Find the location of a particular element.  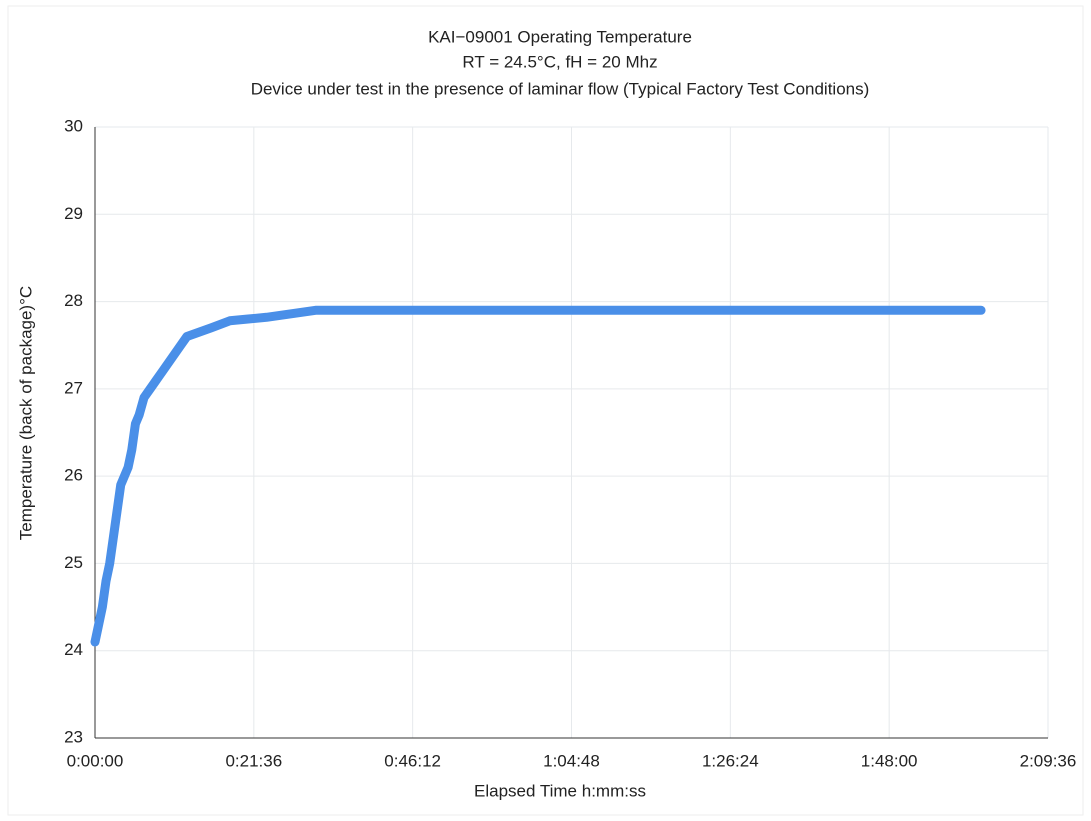

y-tick-label: 30 is located at coordinates (73, 125).